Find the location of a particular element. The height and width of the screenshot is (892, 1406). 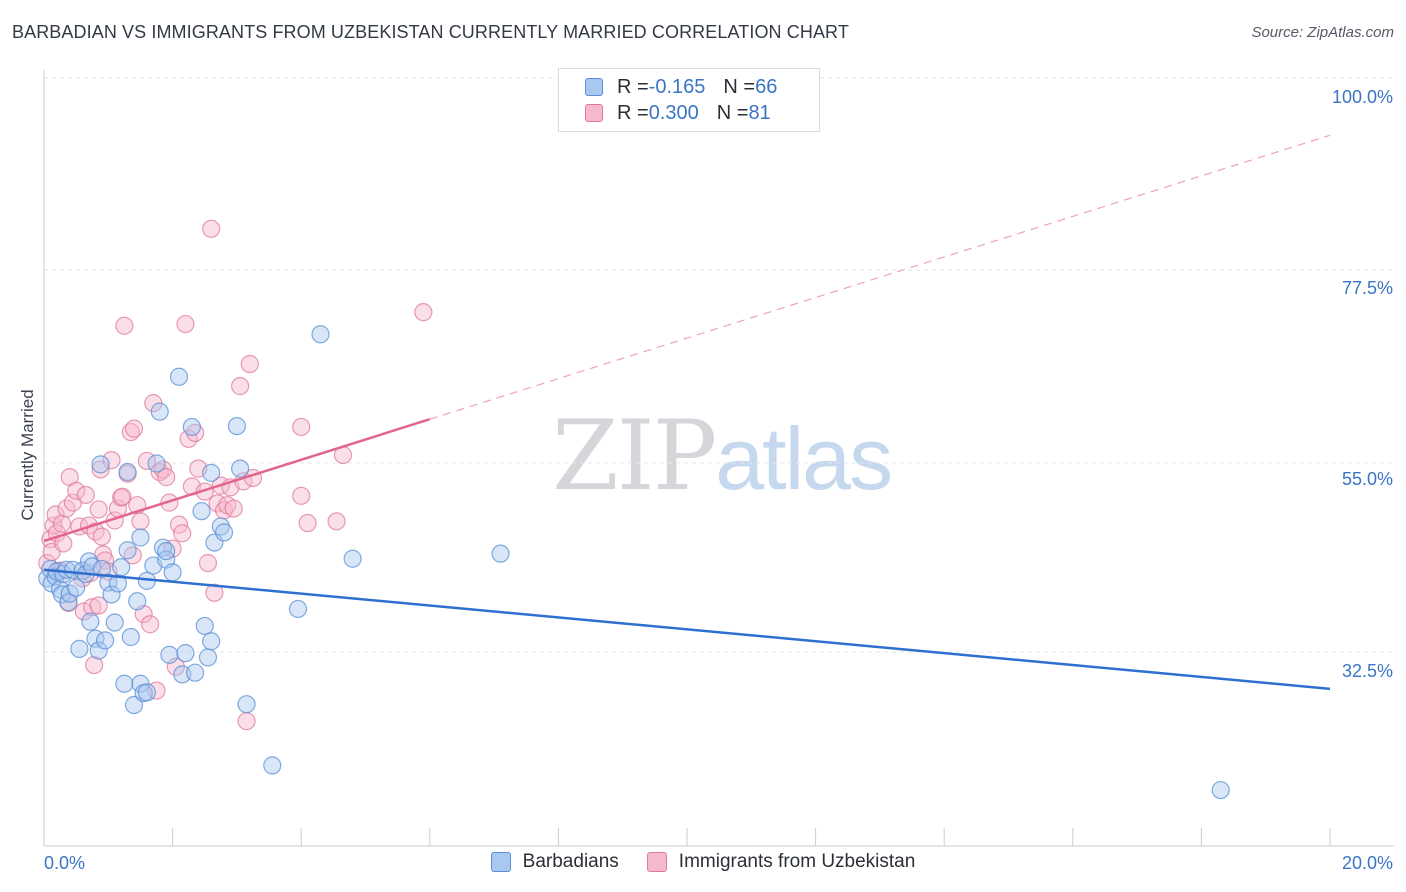

watermark-zip: ZIP is located at coordinates (634, 456).